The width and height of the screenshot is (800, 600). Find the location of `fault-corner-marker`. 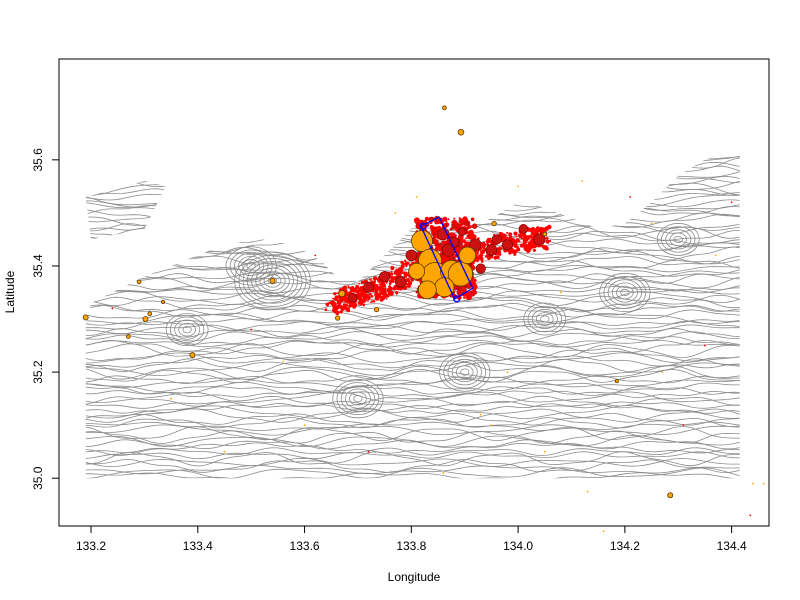

fault-corner-marker is located at coordinates (457, 299).